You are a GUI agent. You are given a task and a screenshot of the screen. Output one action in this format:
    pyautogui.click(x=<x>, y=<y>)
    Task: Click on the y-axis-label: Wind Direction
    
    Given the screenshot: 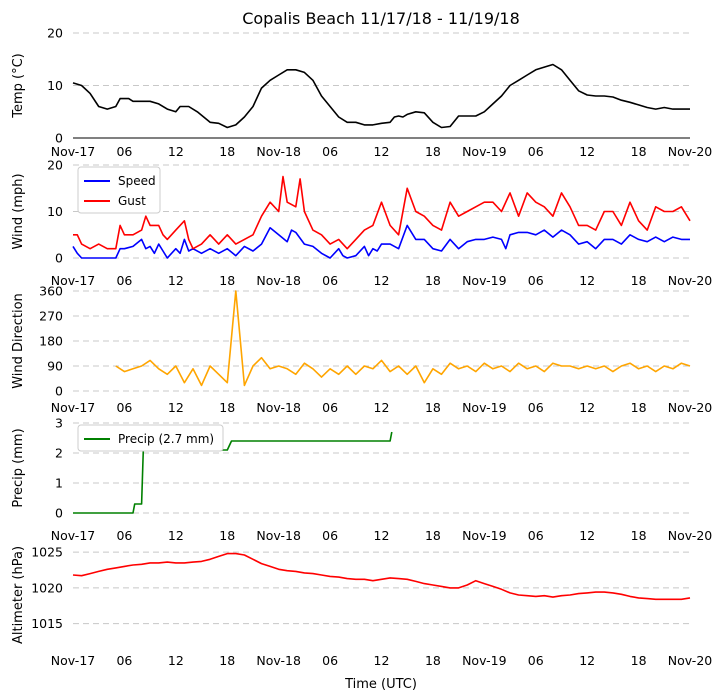 What is the action you would take?
    pyautogui.click(x=18, y=341)
    